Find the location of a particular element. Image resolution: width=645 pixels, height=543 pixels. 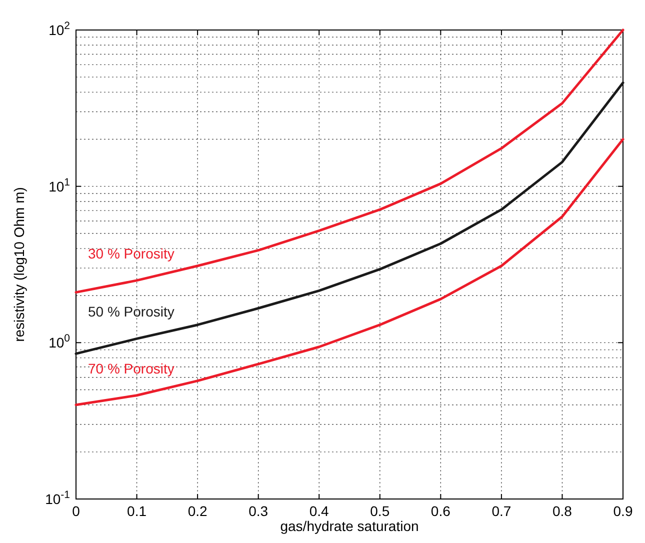

x-tick-label: 0.8 is located at coordinates (562, 511).